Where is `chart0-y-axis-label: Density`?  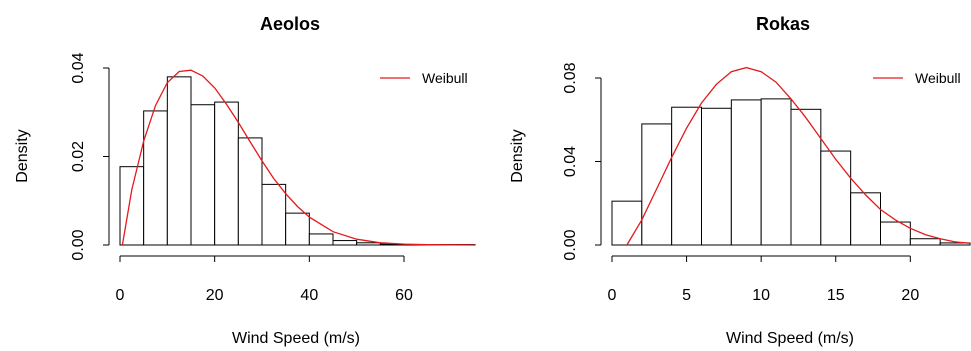
chart0-y-axis-label: Density is located at coordinates (22, 155).